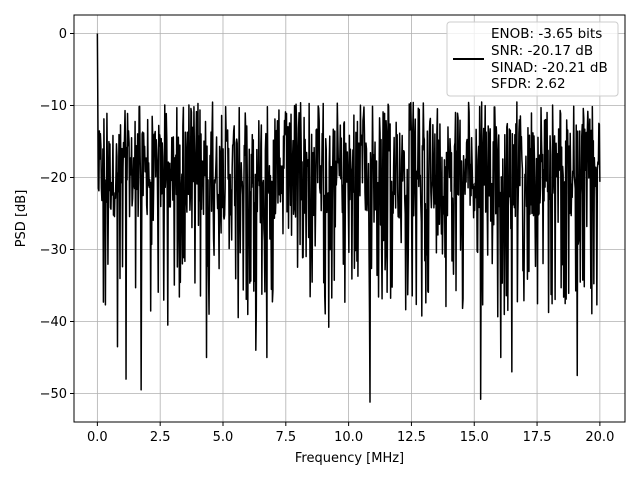  Describe the element at coordinates (528, 84) in the screenshot. I see `legend-entry-sfdr: SFDR: 2.62` at that location.